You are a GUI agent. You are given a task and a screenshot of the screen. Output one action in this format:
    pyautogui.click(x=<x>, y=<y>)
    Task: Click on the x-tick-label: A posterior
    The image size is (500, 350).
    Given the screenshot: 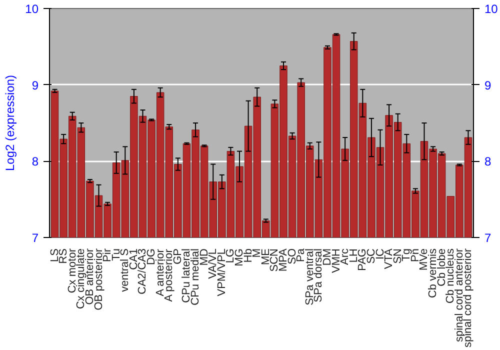 What is the action you would take?
    pyautogui.click(x=169, y=275)
    